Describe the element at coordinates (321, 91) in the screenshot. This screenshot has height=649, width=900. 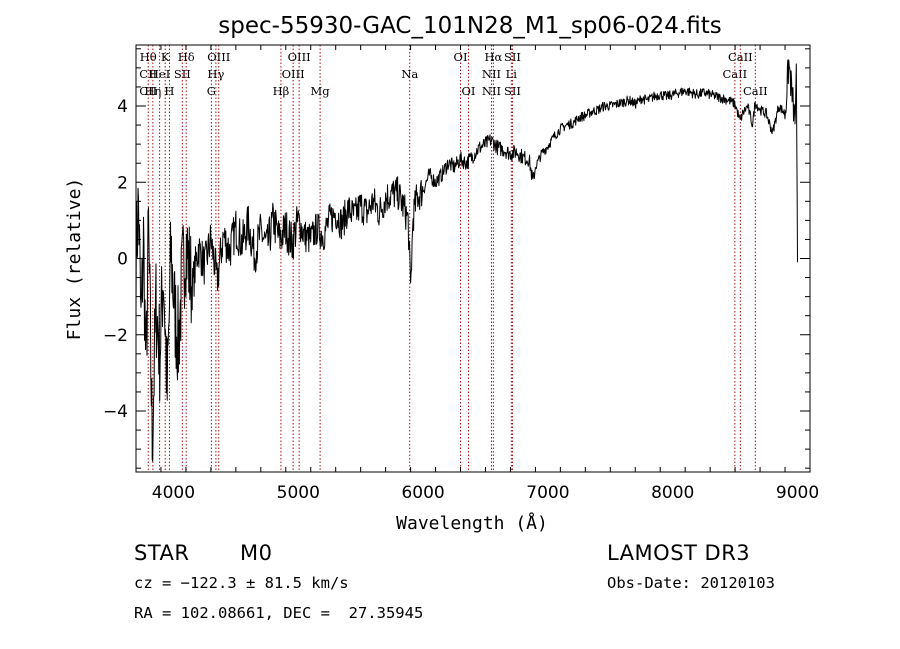
I see `line-label: Mg` at that location.